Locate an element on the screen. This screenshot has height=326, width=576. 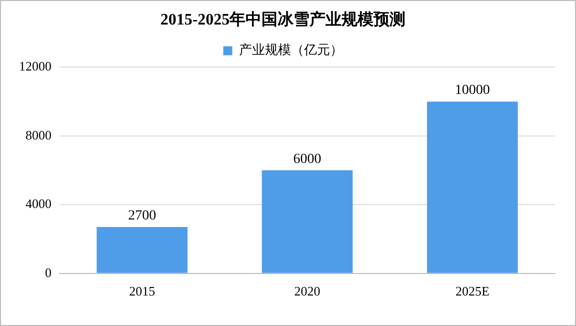
legend-label: 产业规模（亿元） is located at coordinates (290, 50).